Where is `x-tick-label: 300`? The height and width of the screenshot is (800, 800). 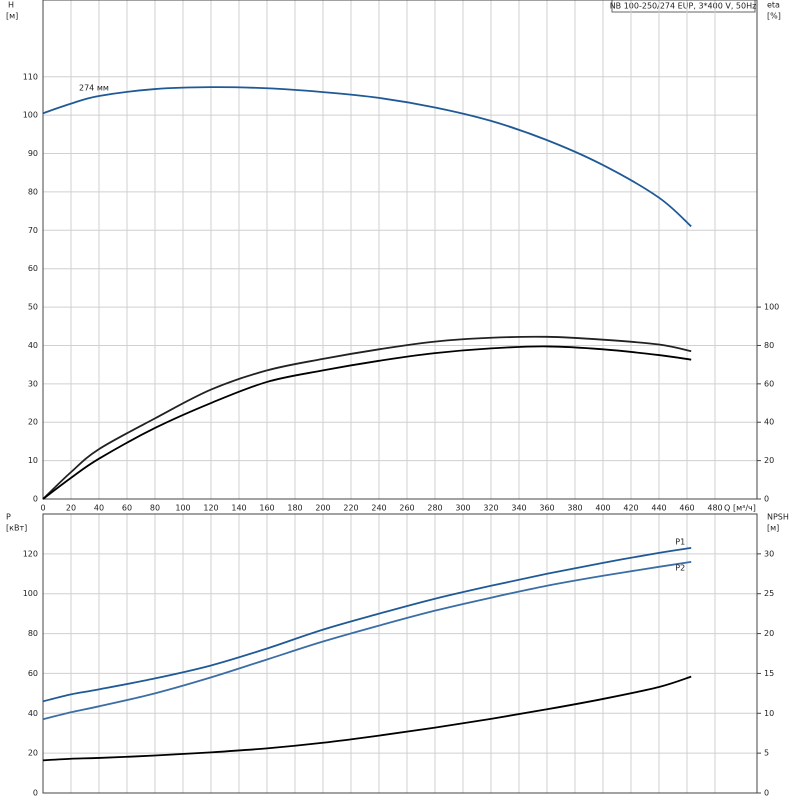
x-tick-label: 300 is located at coordinates (462, 508).